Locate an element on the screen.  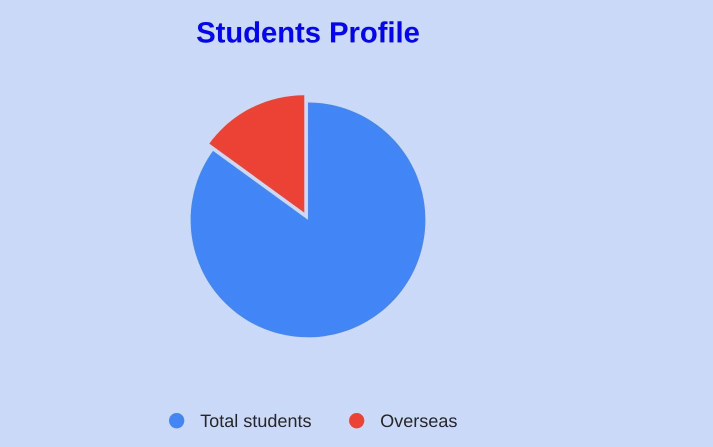
legend-label: Overseas is located at coordinates (419, 421).